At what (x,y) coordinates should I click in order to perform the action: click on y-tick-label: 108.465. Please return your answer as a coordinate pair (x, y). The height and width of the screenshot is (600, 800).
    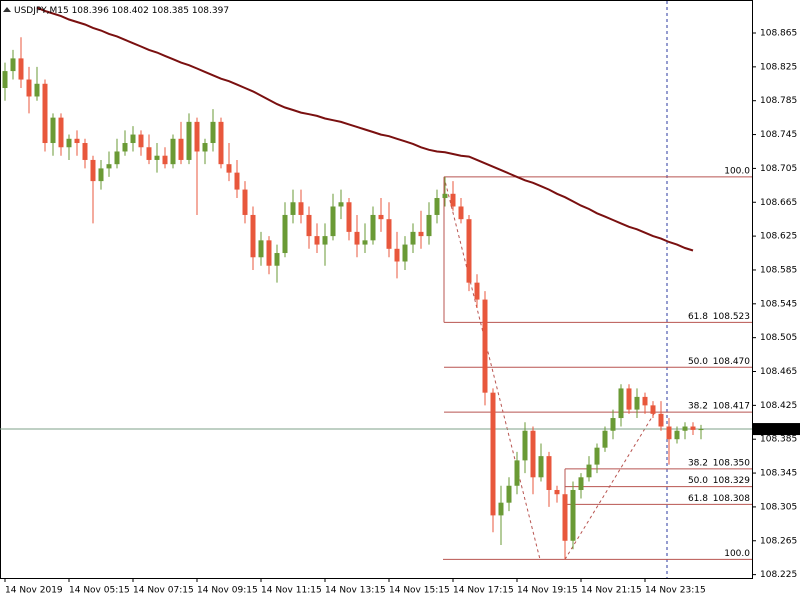
    Looking at the image, I should click on (778, 372).